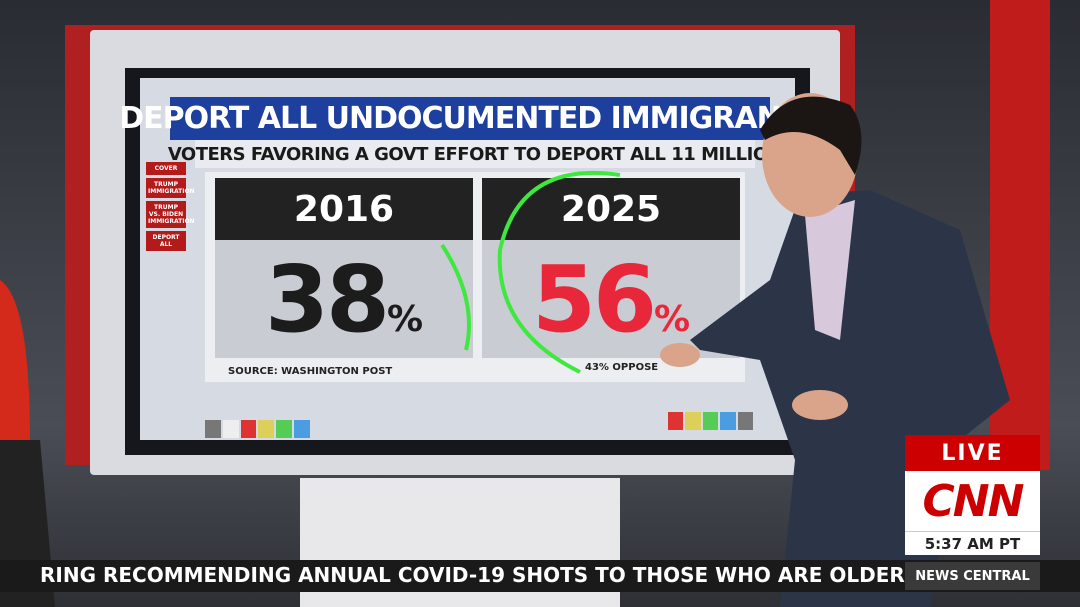  Describe the element at coordinates (622, 367) in the screenshot. I see `note: 43% OPPOSE` at that location.